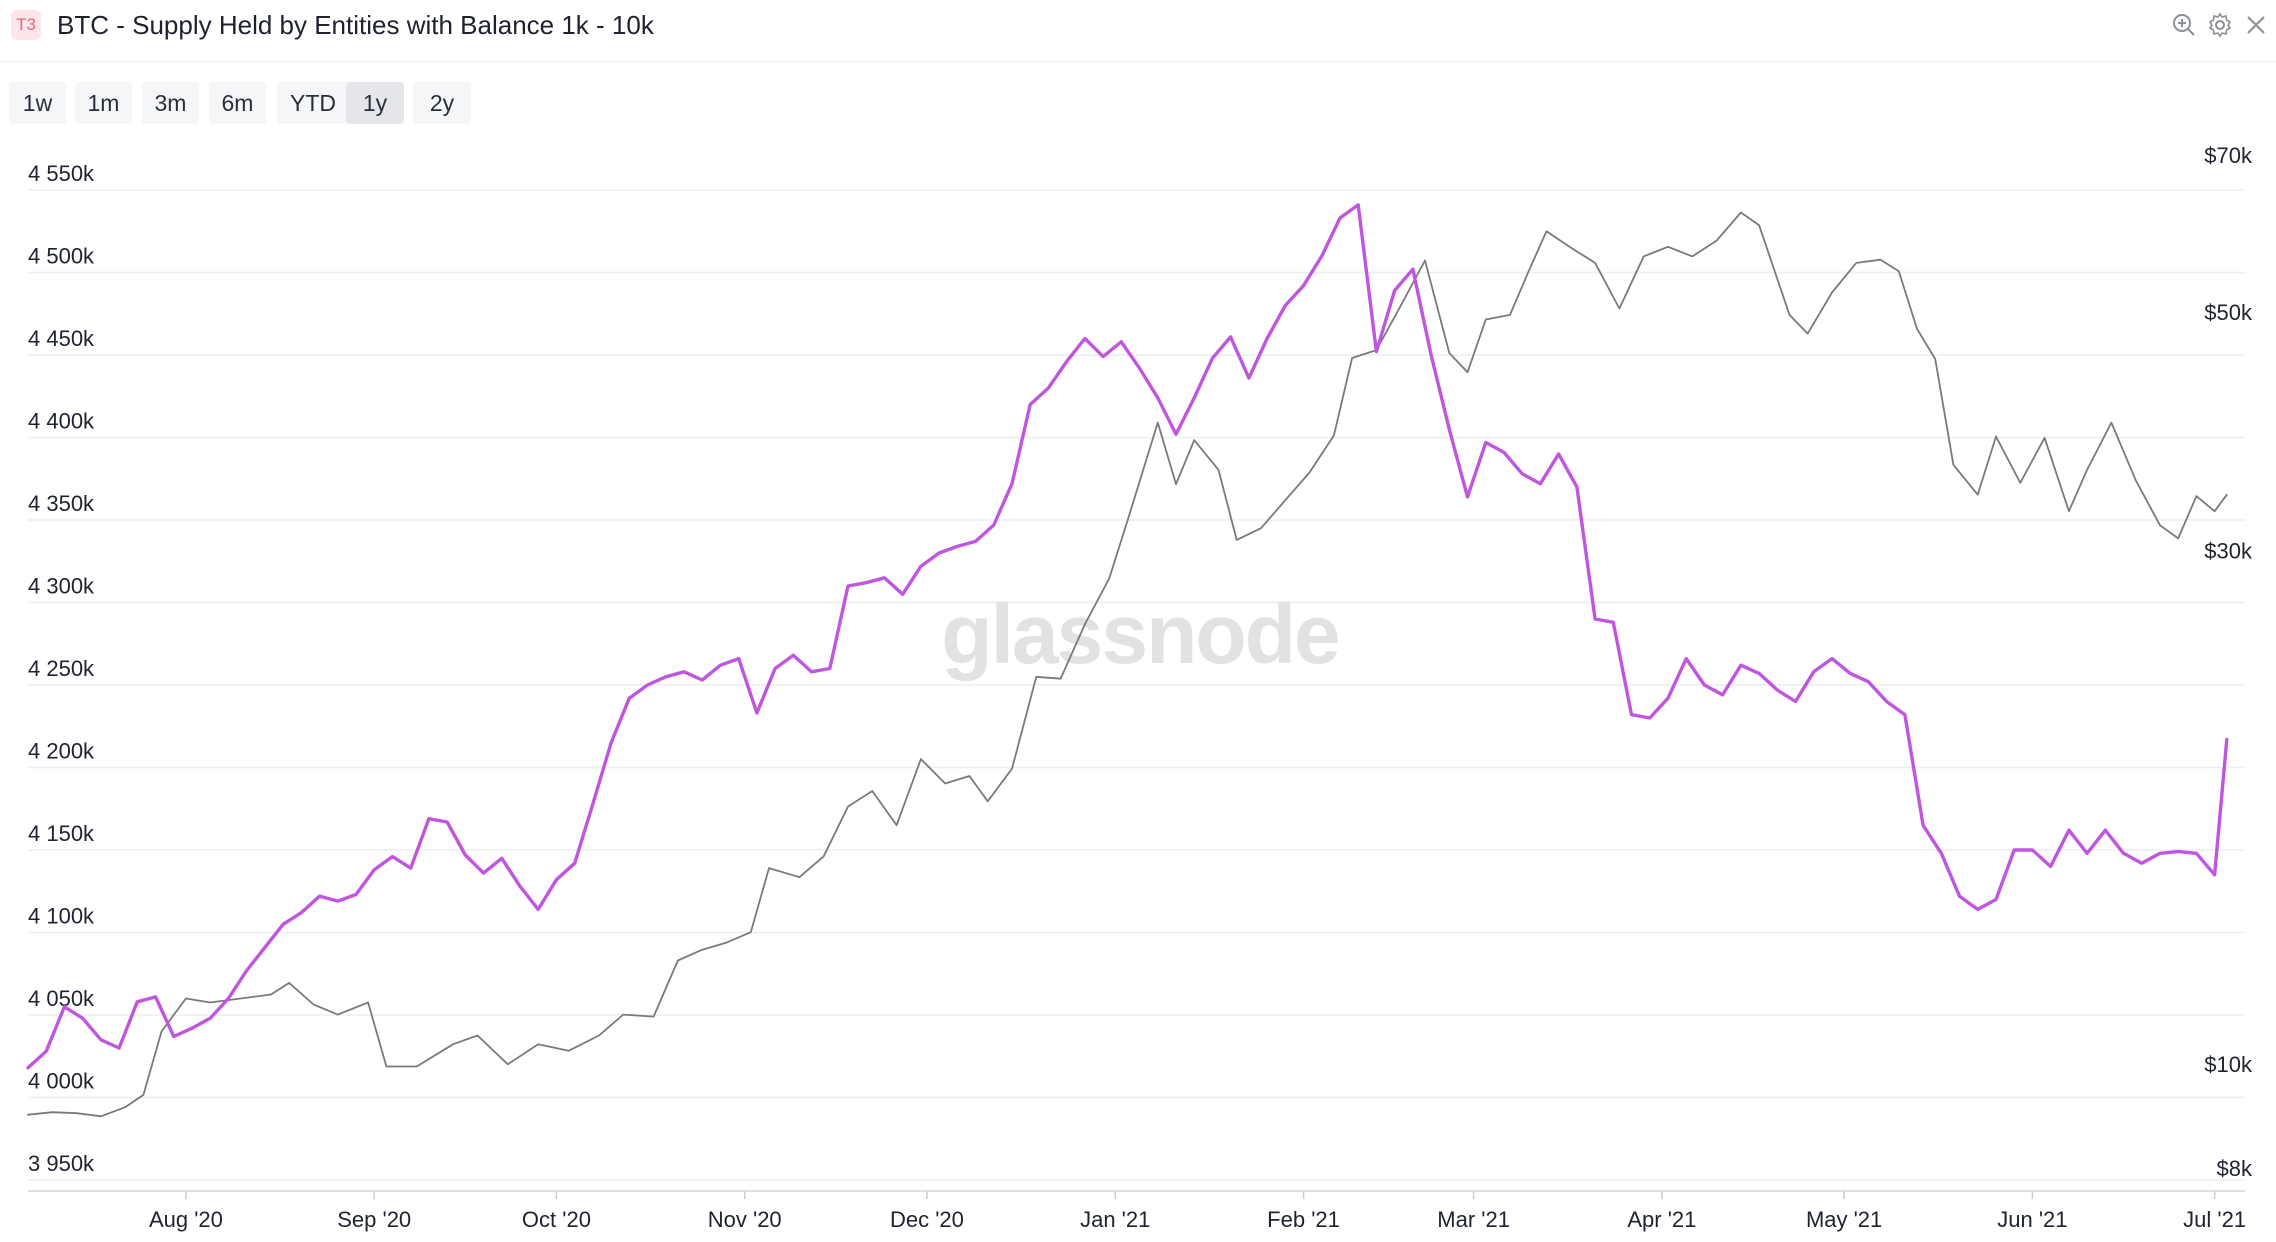  Describe the element at coordinates (1473, 1219) in the screenshot. I see `x-tick-label: Mar '21` at that location.